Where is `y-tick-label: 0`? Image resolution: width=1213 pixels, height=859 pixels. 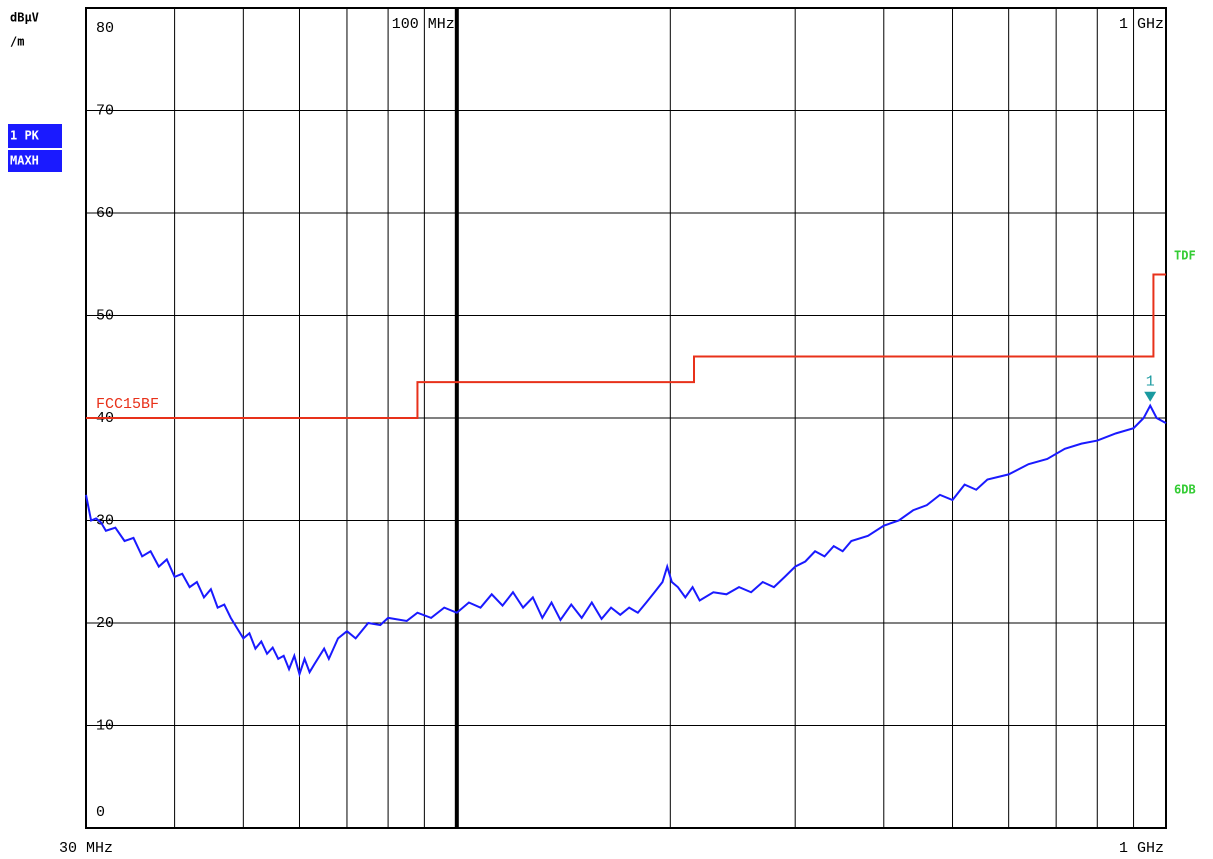
y-tick-label: 0 is located at coordinates (100, 812).